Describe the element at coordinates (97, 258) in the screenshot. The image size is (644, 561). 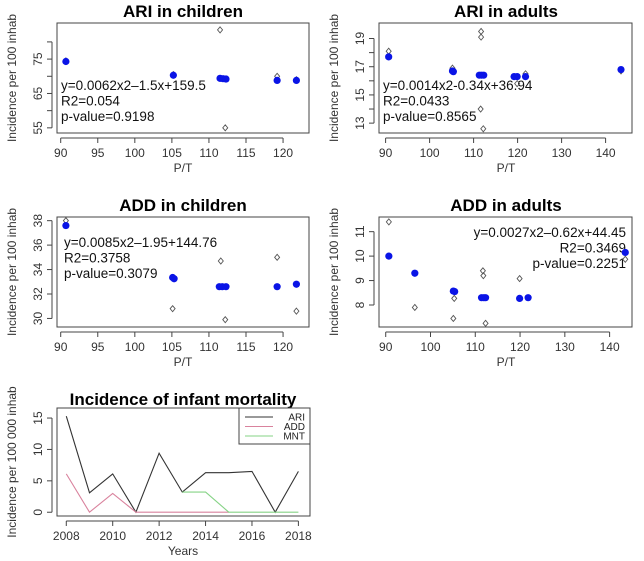
I see `annotation-line: R2=0.3758` at that location.